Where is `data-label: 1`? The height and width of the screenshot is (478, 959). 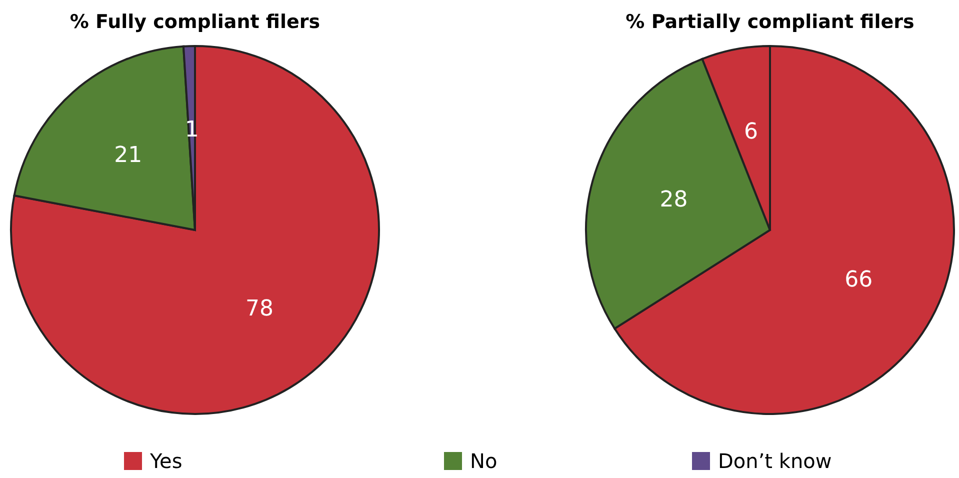 data-label: 1 is located at coordinates (191, 130).